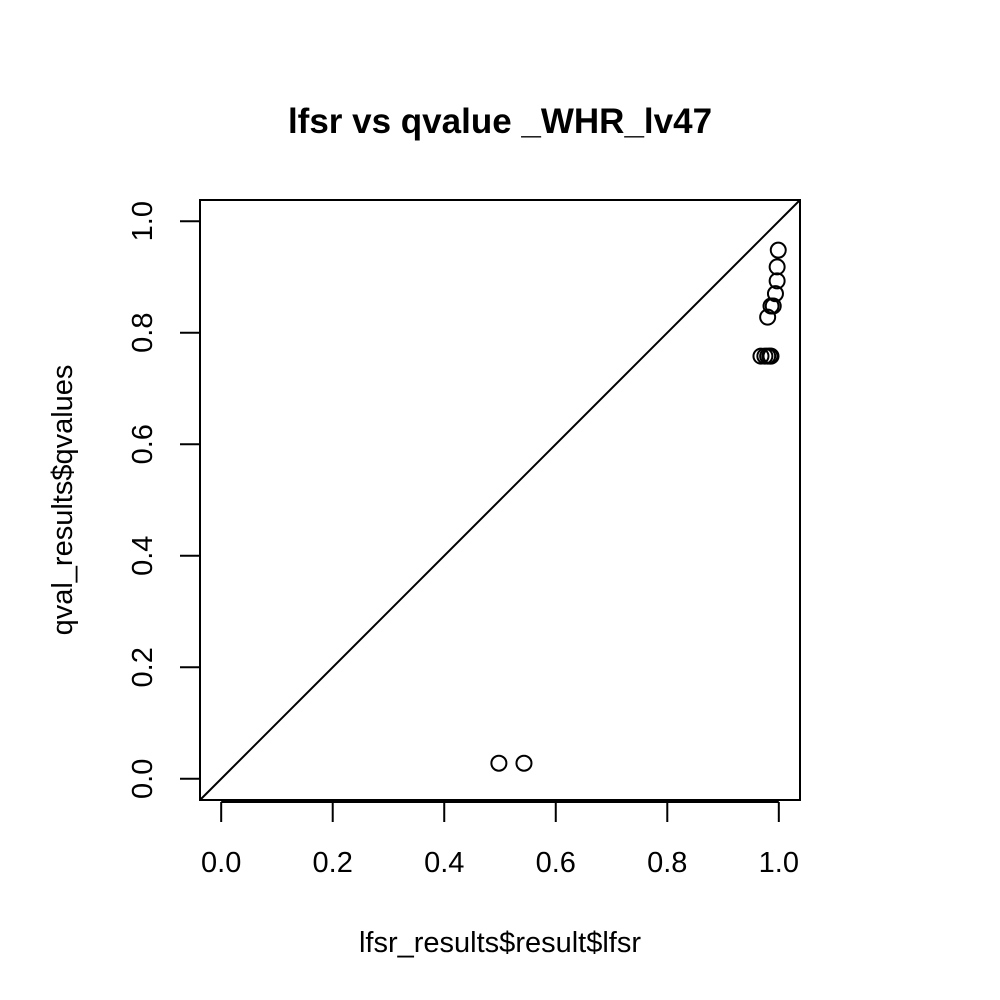 The height and width of the screenshot is (1000, 1000). I want to click on x-tick-label: 0.8, so click(667, 863).